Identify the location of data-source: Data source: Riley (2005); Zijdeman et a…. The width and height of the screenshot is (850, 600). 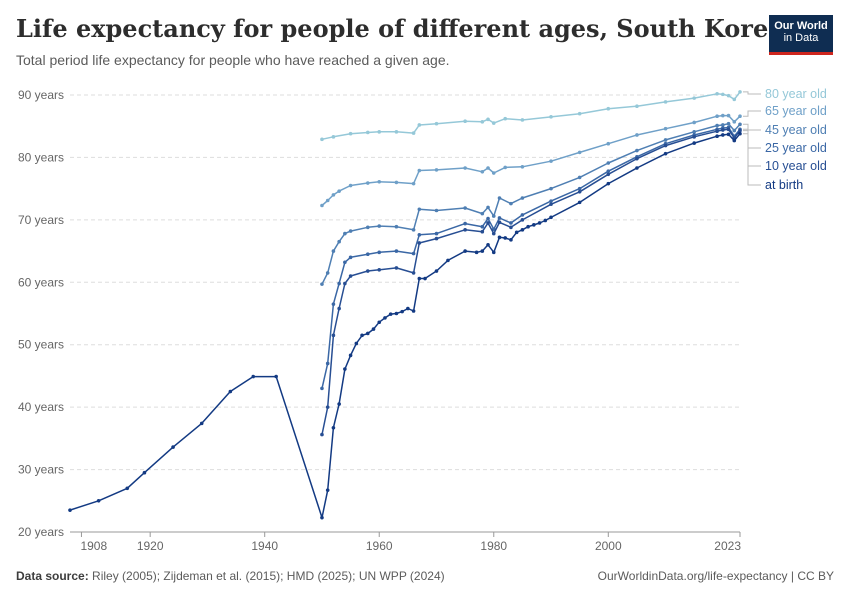
(230, 576).